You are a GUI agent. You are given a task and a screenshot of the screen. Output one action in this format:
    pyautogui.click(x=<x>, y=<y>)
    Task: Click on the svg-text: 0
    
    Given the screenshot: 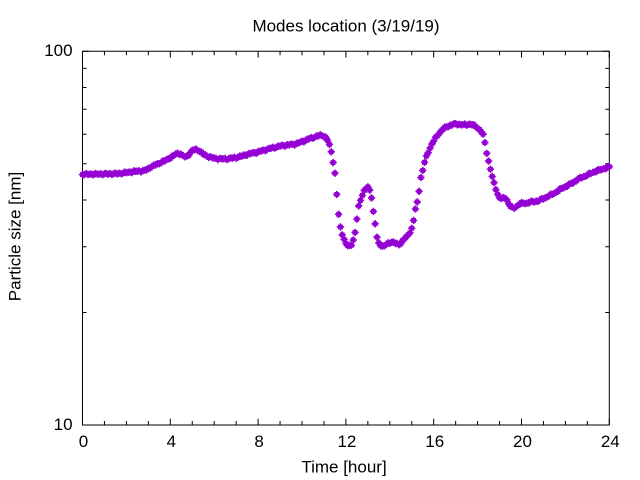 What is the action you would take?
    pyautogui.click(x=83, y=441)
    